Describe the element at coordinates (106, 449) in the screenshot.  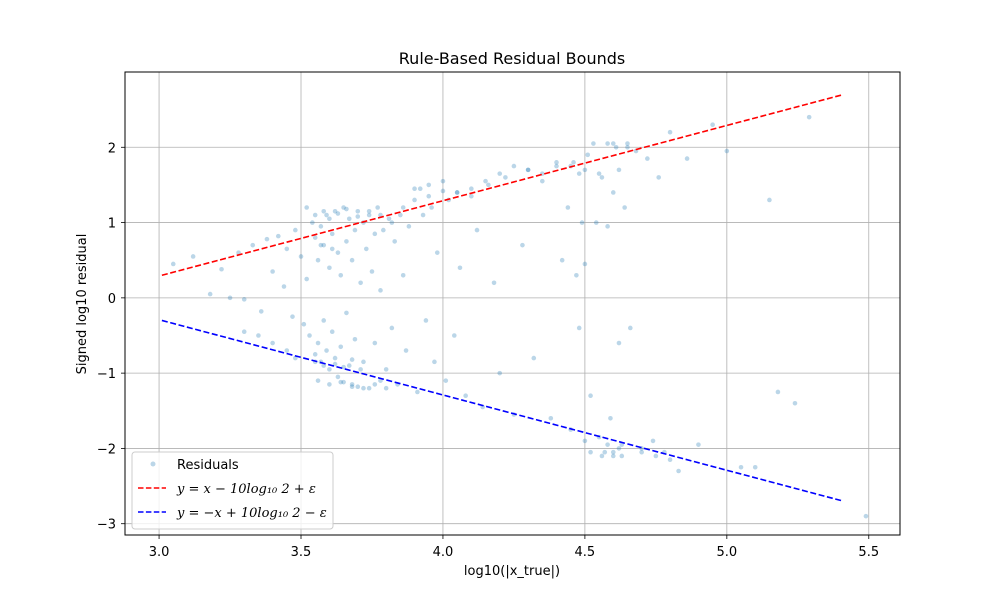
I see `y-tick-label: −2` at that location.